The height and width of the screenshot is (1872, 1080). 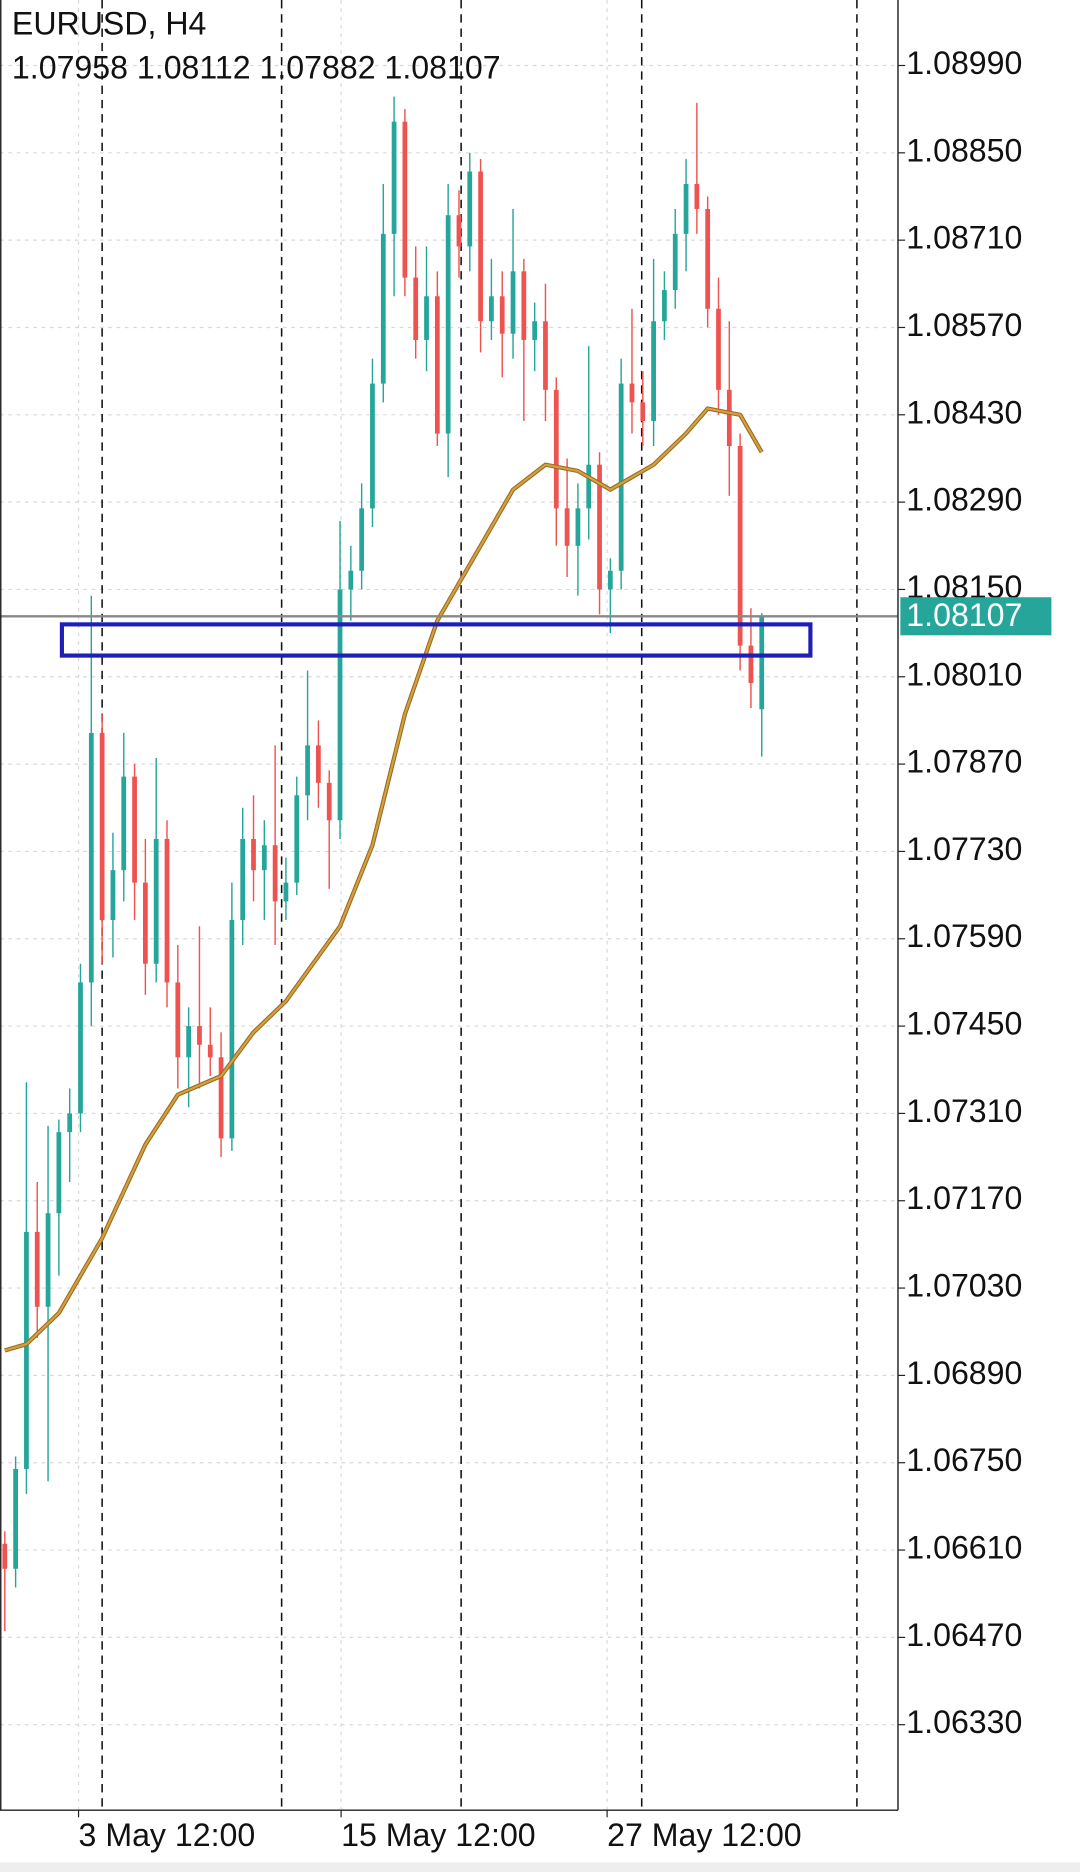 What do you see at coordinates (964, 762) in the screenshot?
I see `y-tick-label: 1.07870` at bounding box center [964, 762].